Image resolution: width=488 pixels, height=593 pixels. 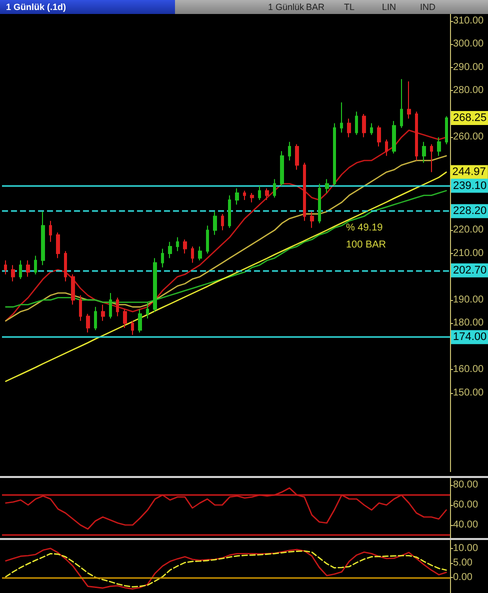 I want to click on y-tick-label: 210.00, so click(x=468, y=253).